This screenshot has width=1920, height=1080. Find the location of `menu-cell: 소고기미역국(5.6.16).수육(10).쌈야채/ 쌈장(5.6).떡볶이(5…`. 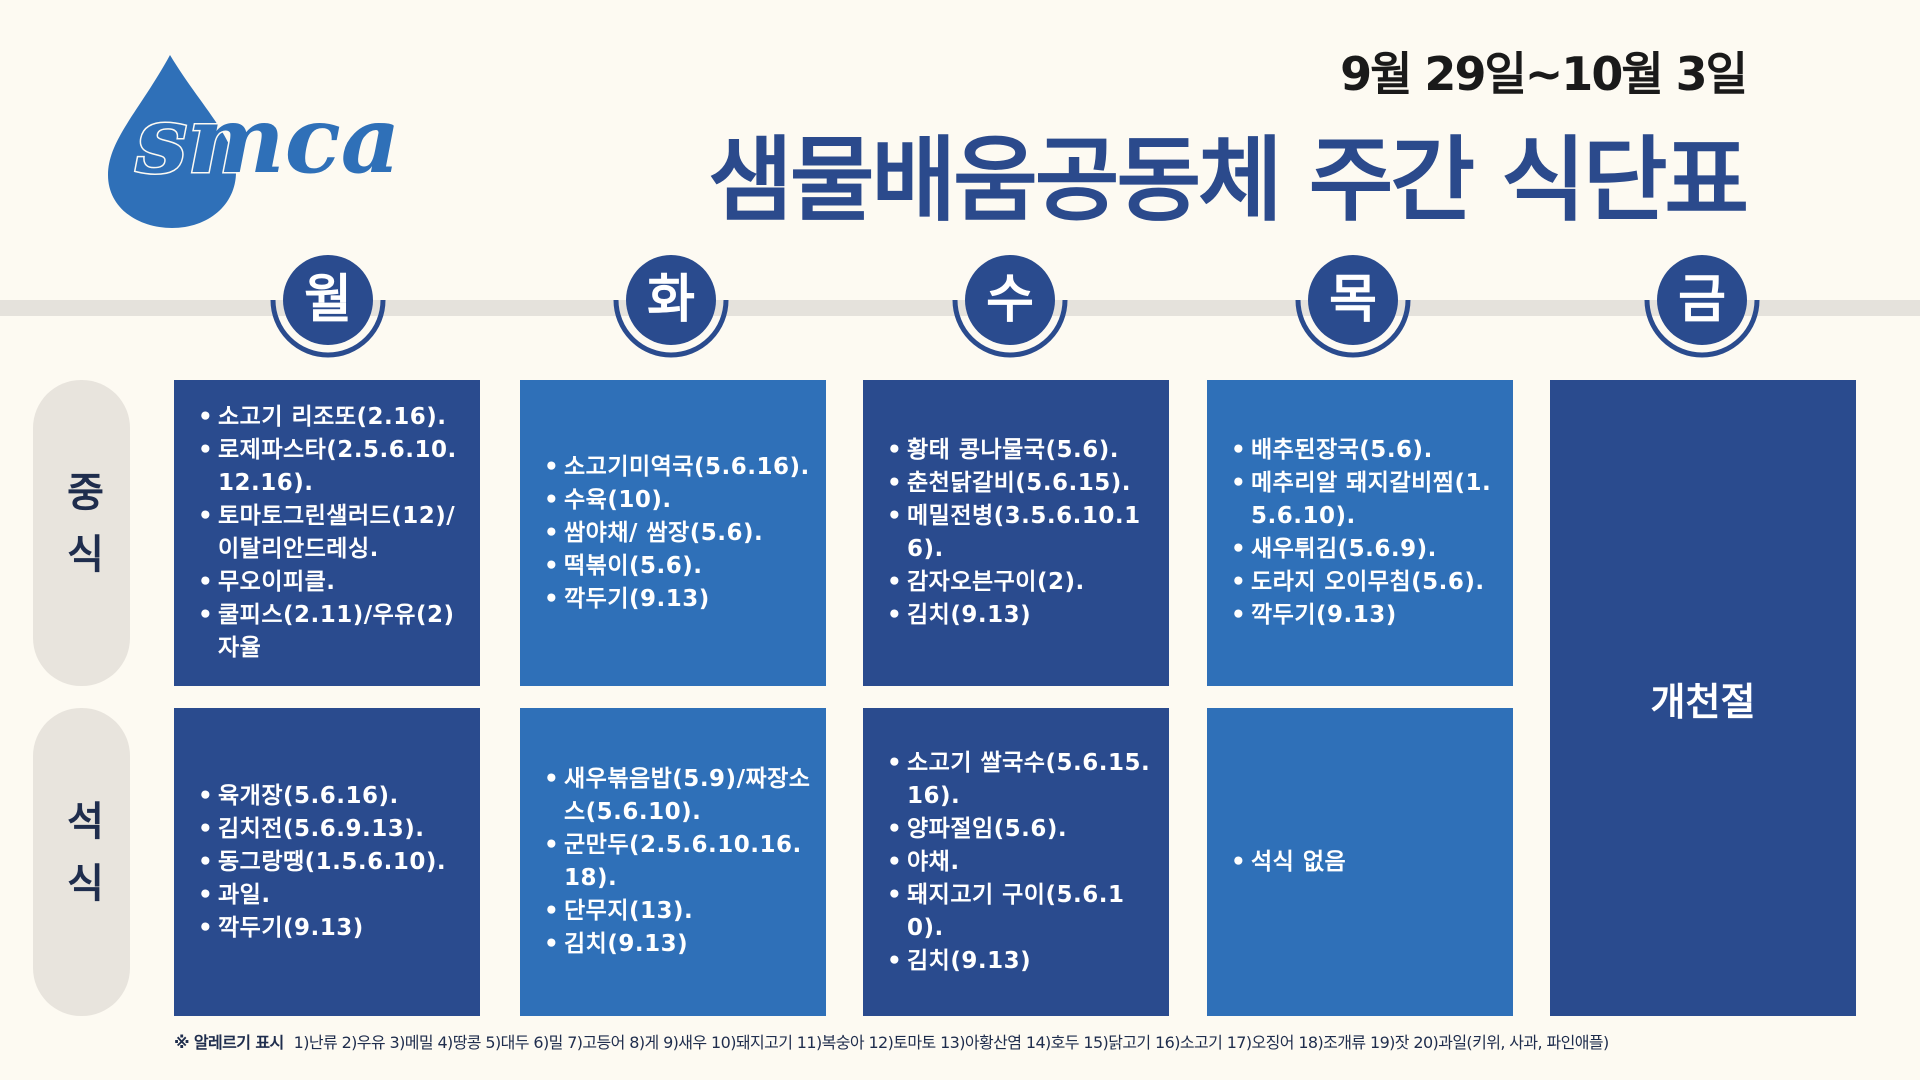

menu-cell: 소고기미역국(5.6.16).수육(10).쌈야채/ 쌈장(5.6).떡볶이(5… is located at coordinates (673, 533).